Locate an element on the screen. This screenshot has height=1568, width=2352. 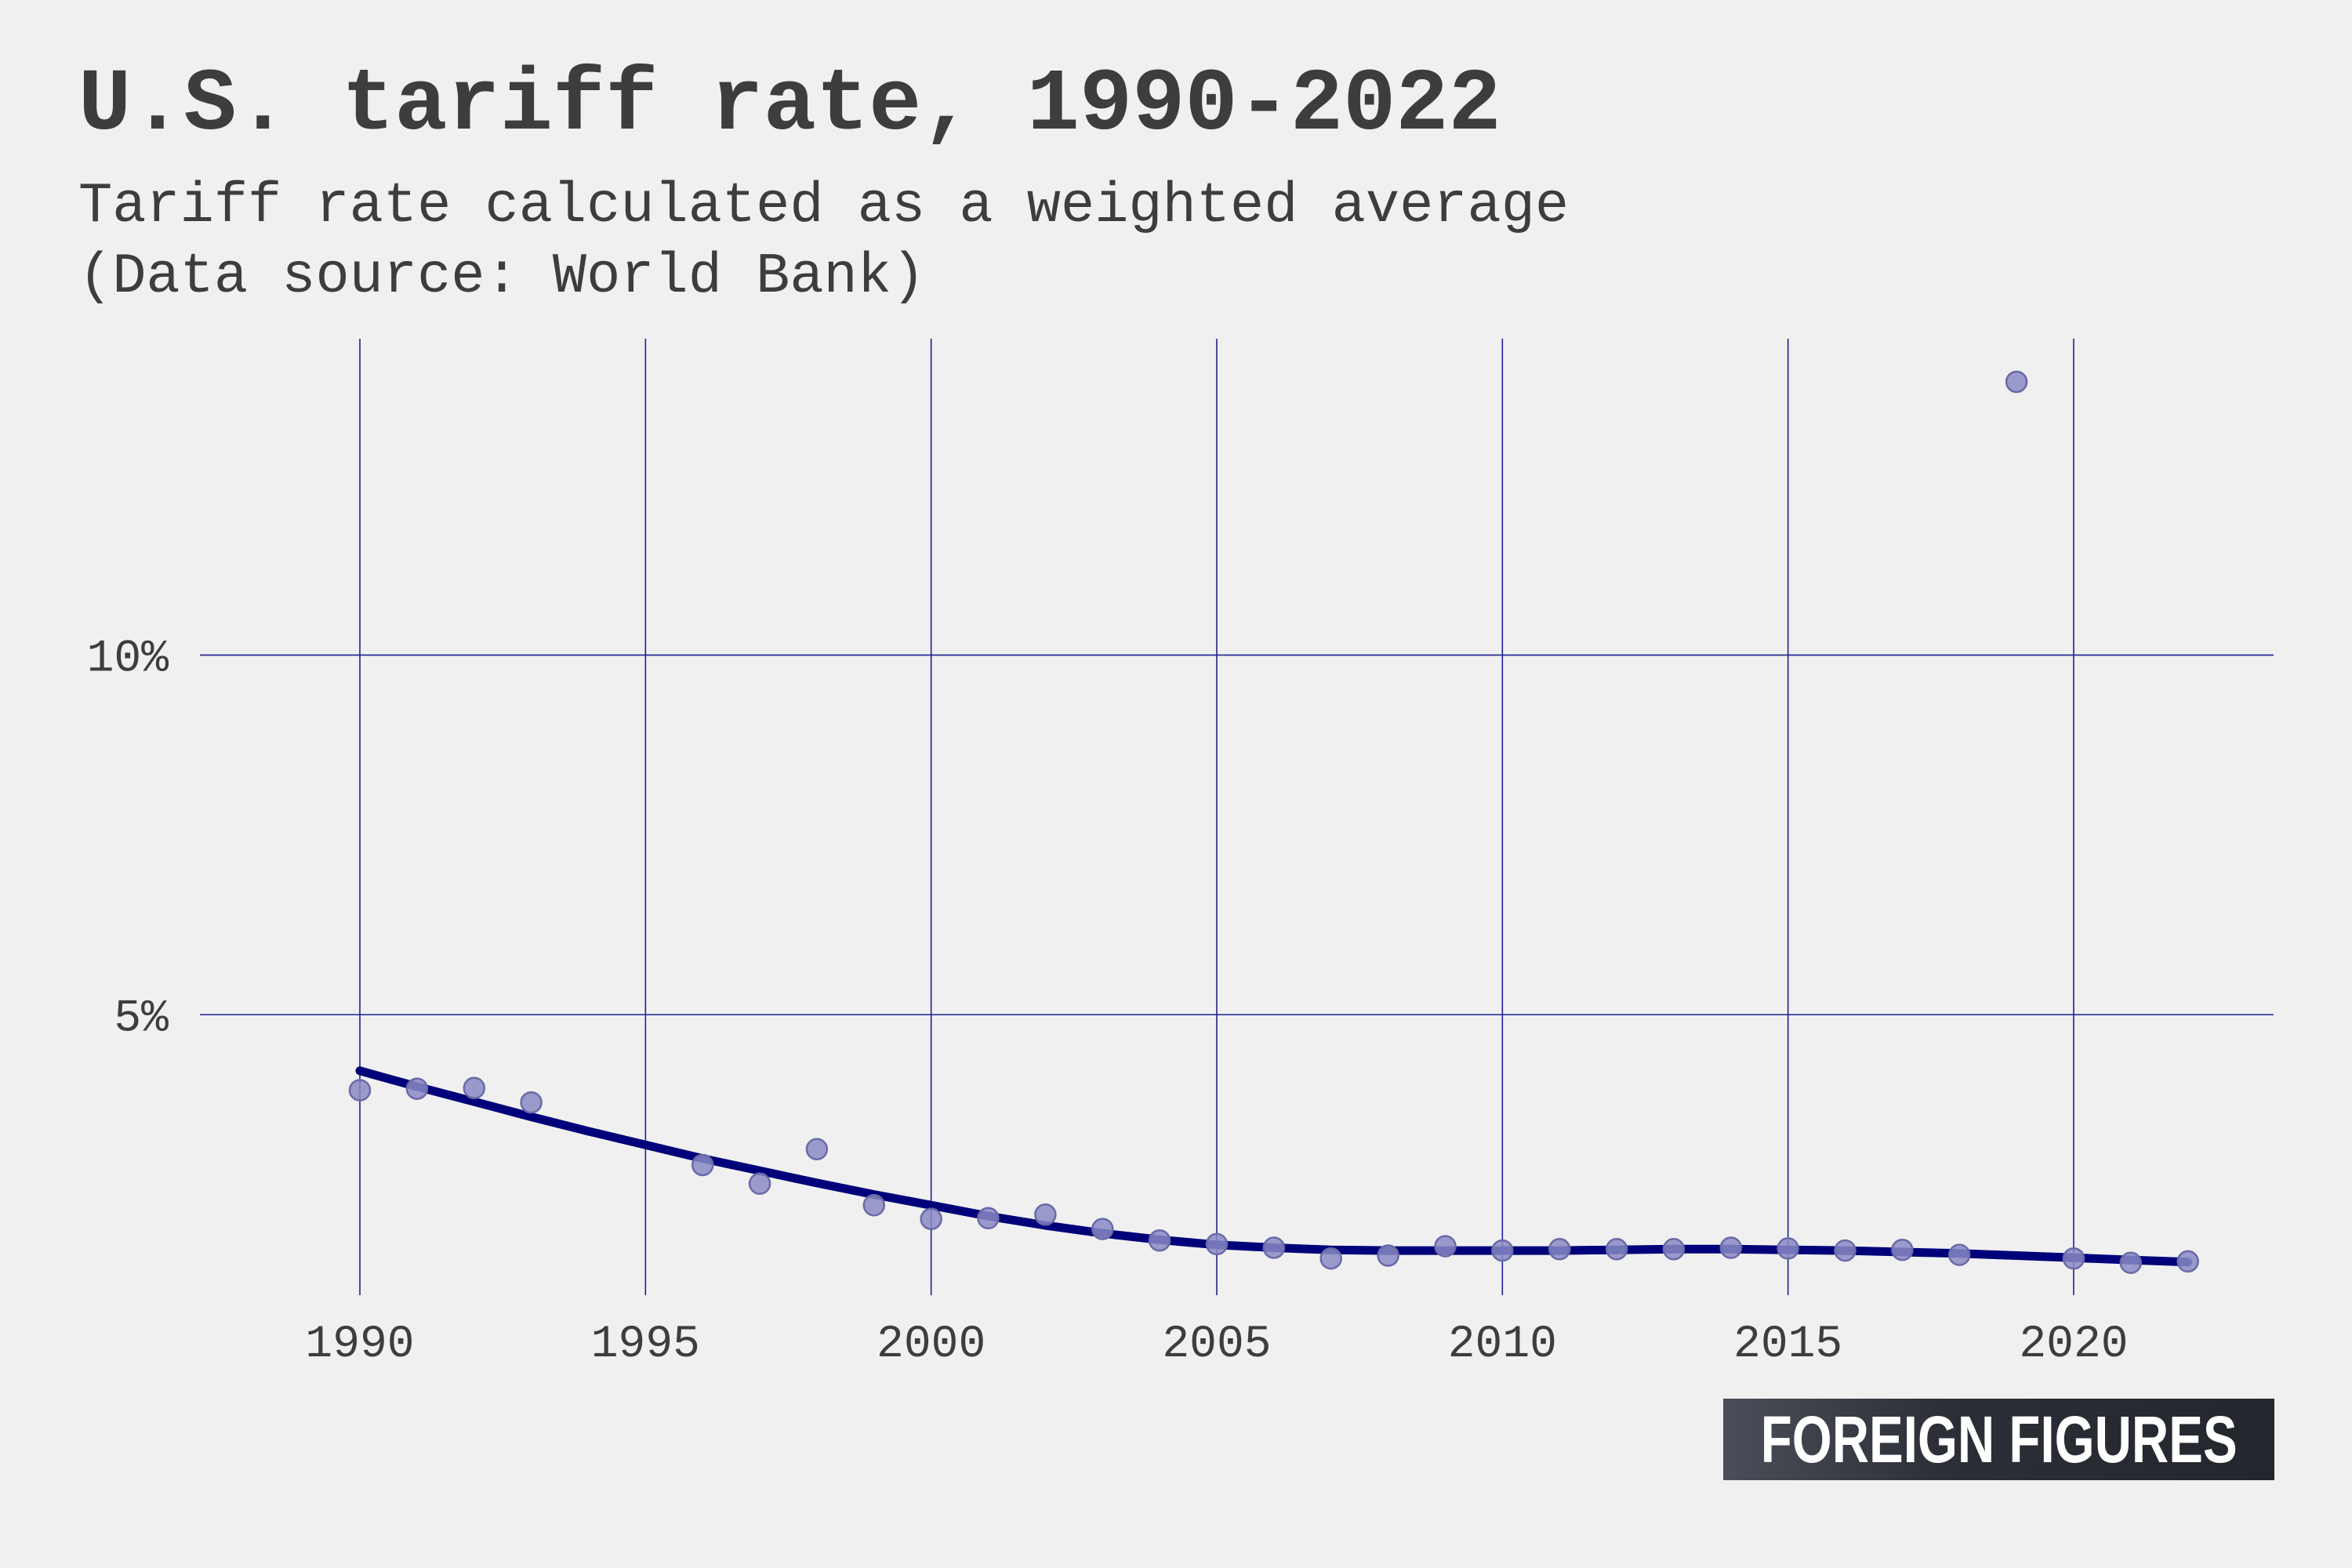
logo-text: FOREIGN FIGURES is located at coordinates (1999, 1439).